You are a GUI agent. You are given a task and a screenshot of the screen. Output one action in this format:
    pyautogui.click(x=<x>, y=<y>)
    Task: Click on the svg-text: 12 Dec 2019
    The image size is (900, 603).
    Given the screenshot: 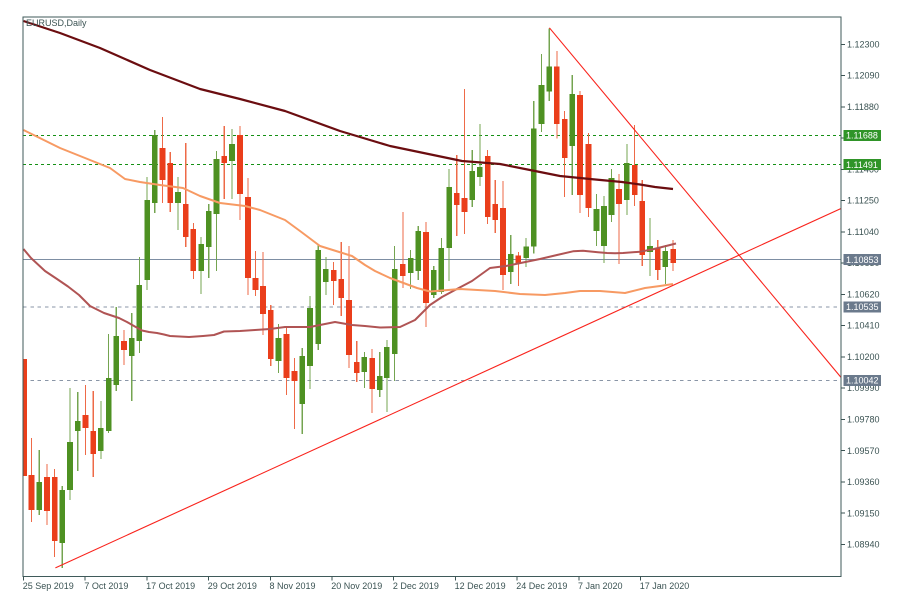 What is the action you would take?
    pyautogui.click(x=480, y=586)
    